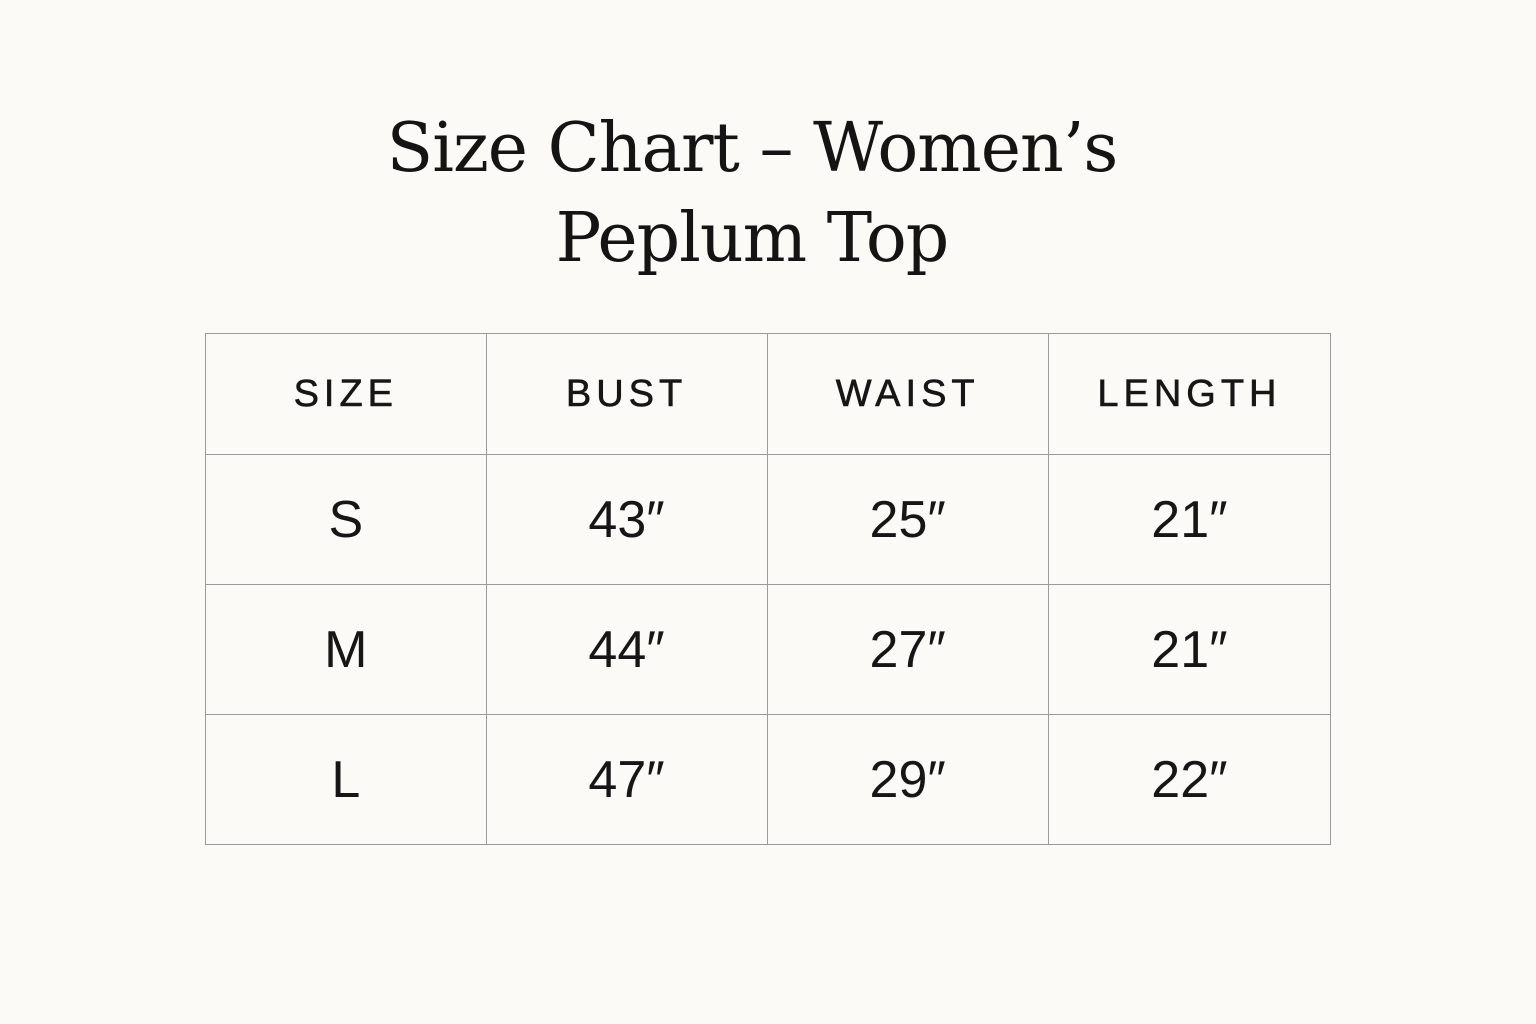  I want to click on cell-length: 22″, so click(1189, 779).